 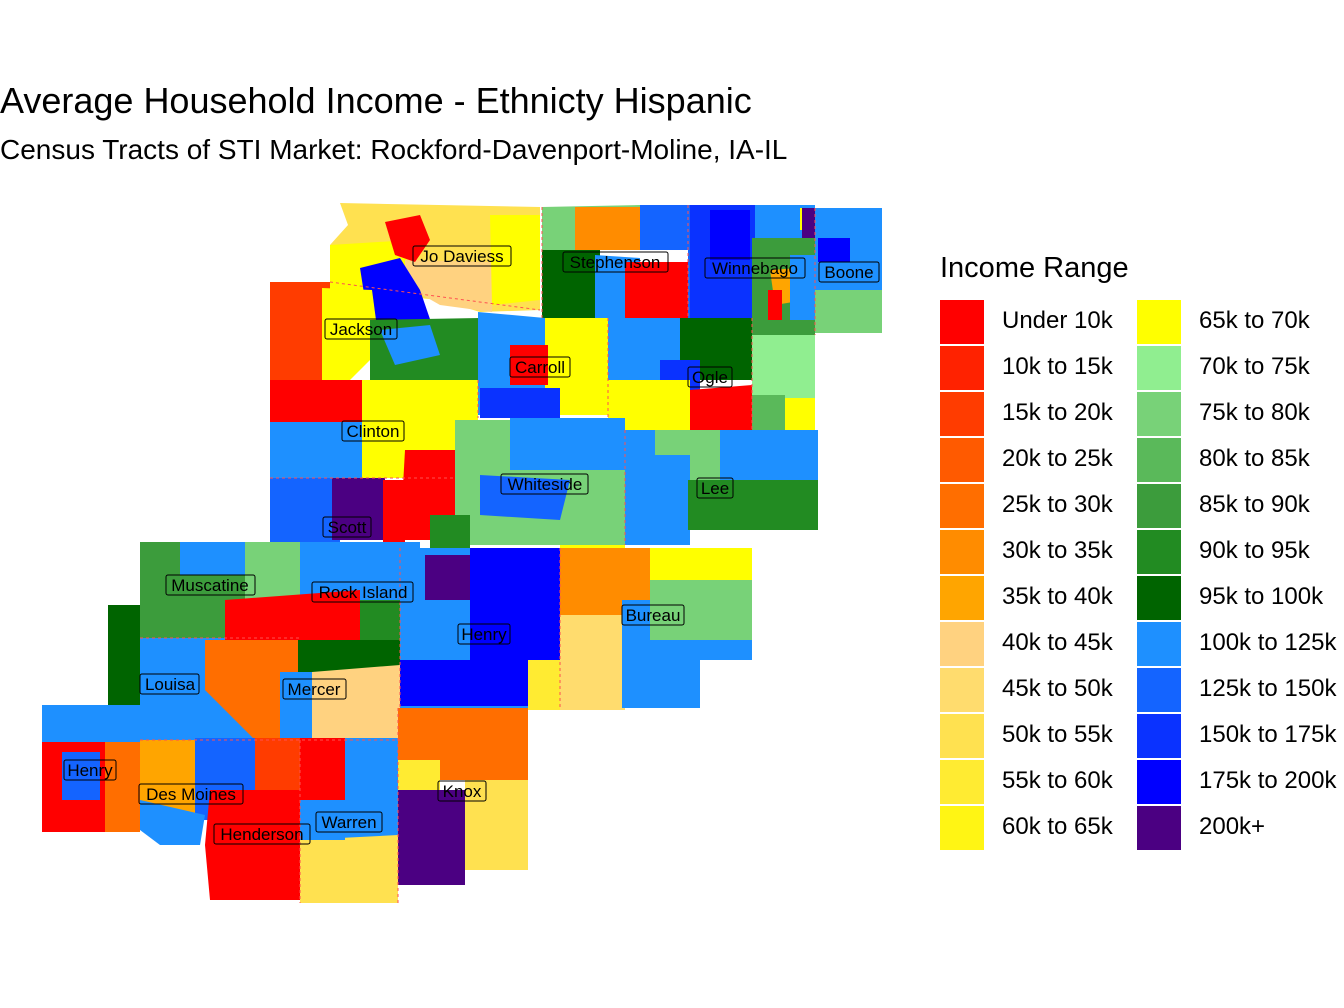 I want to click on legend-label: 75k to 80k, so click(x=1254, y=412).